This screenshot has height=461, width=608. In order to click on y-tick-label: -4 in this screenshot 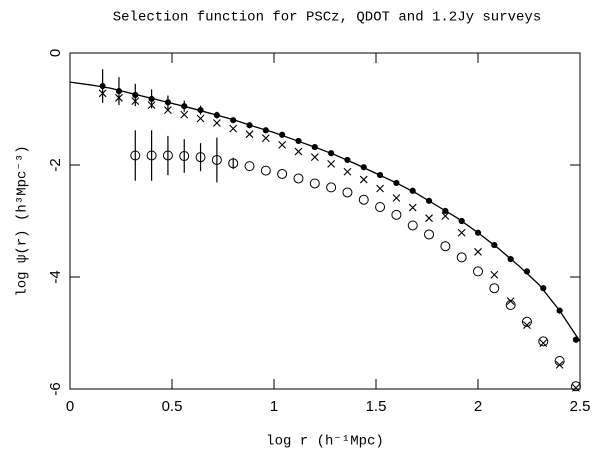, I will do `click(55, 276)`.